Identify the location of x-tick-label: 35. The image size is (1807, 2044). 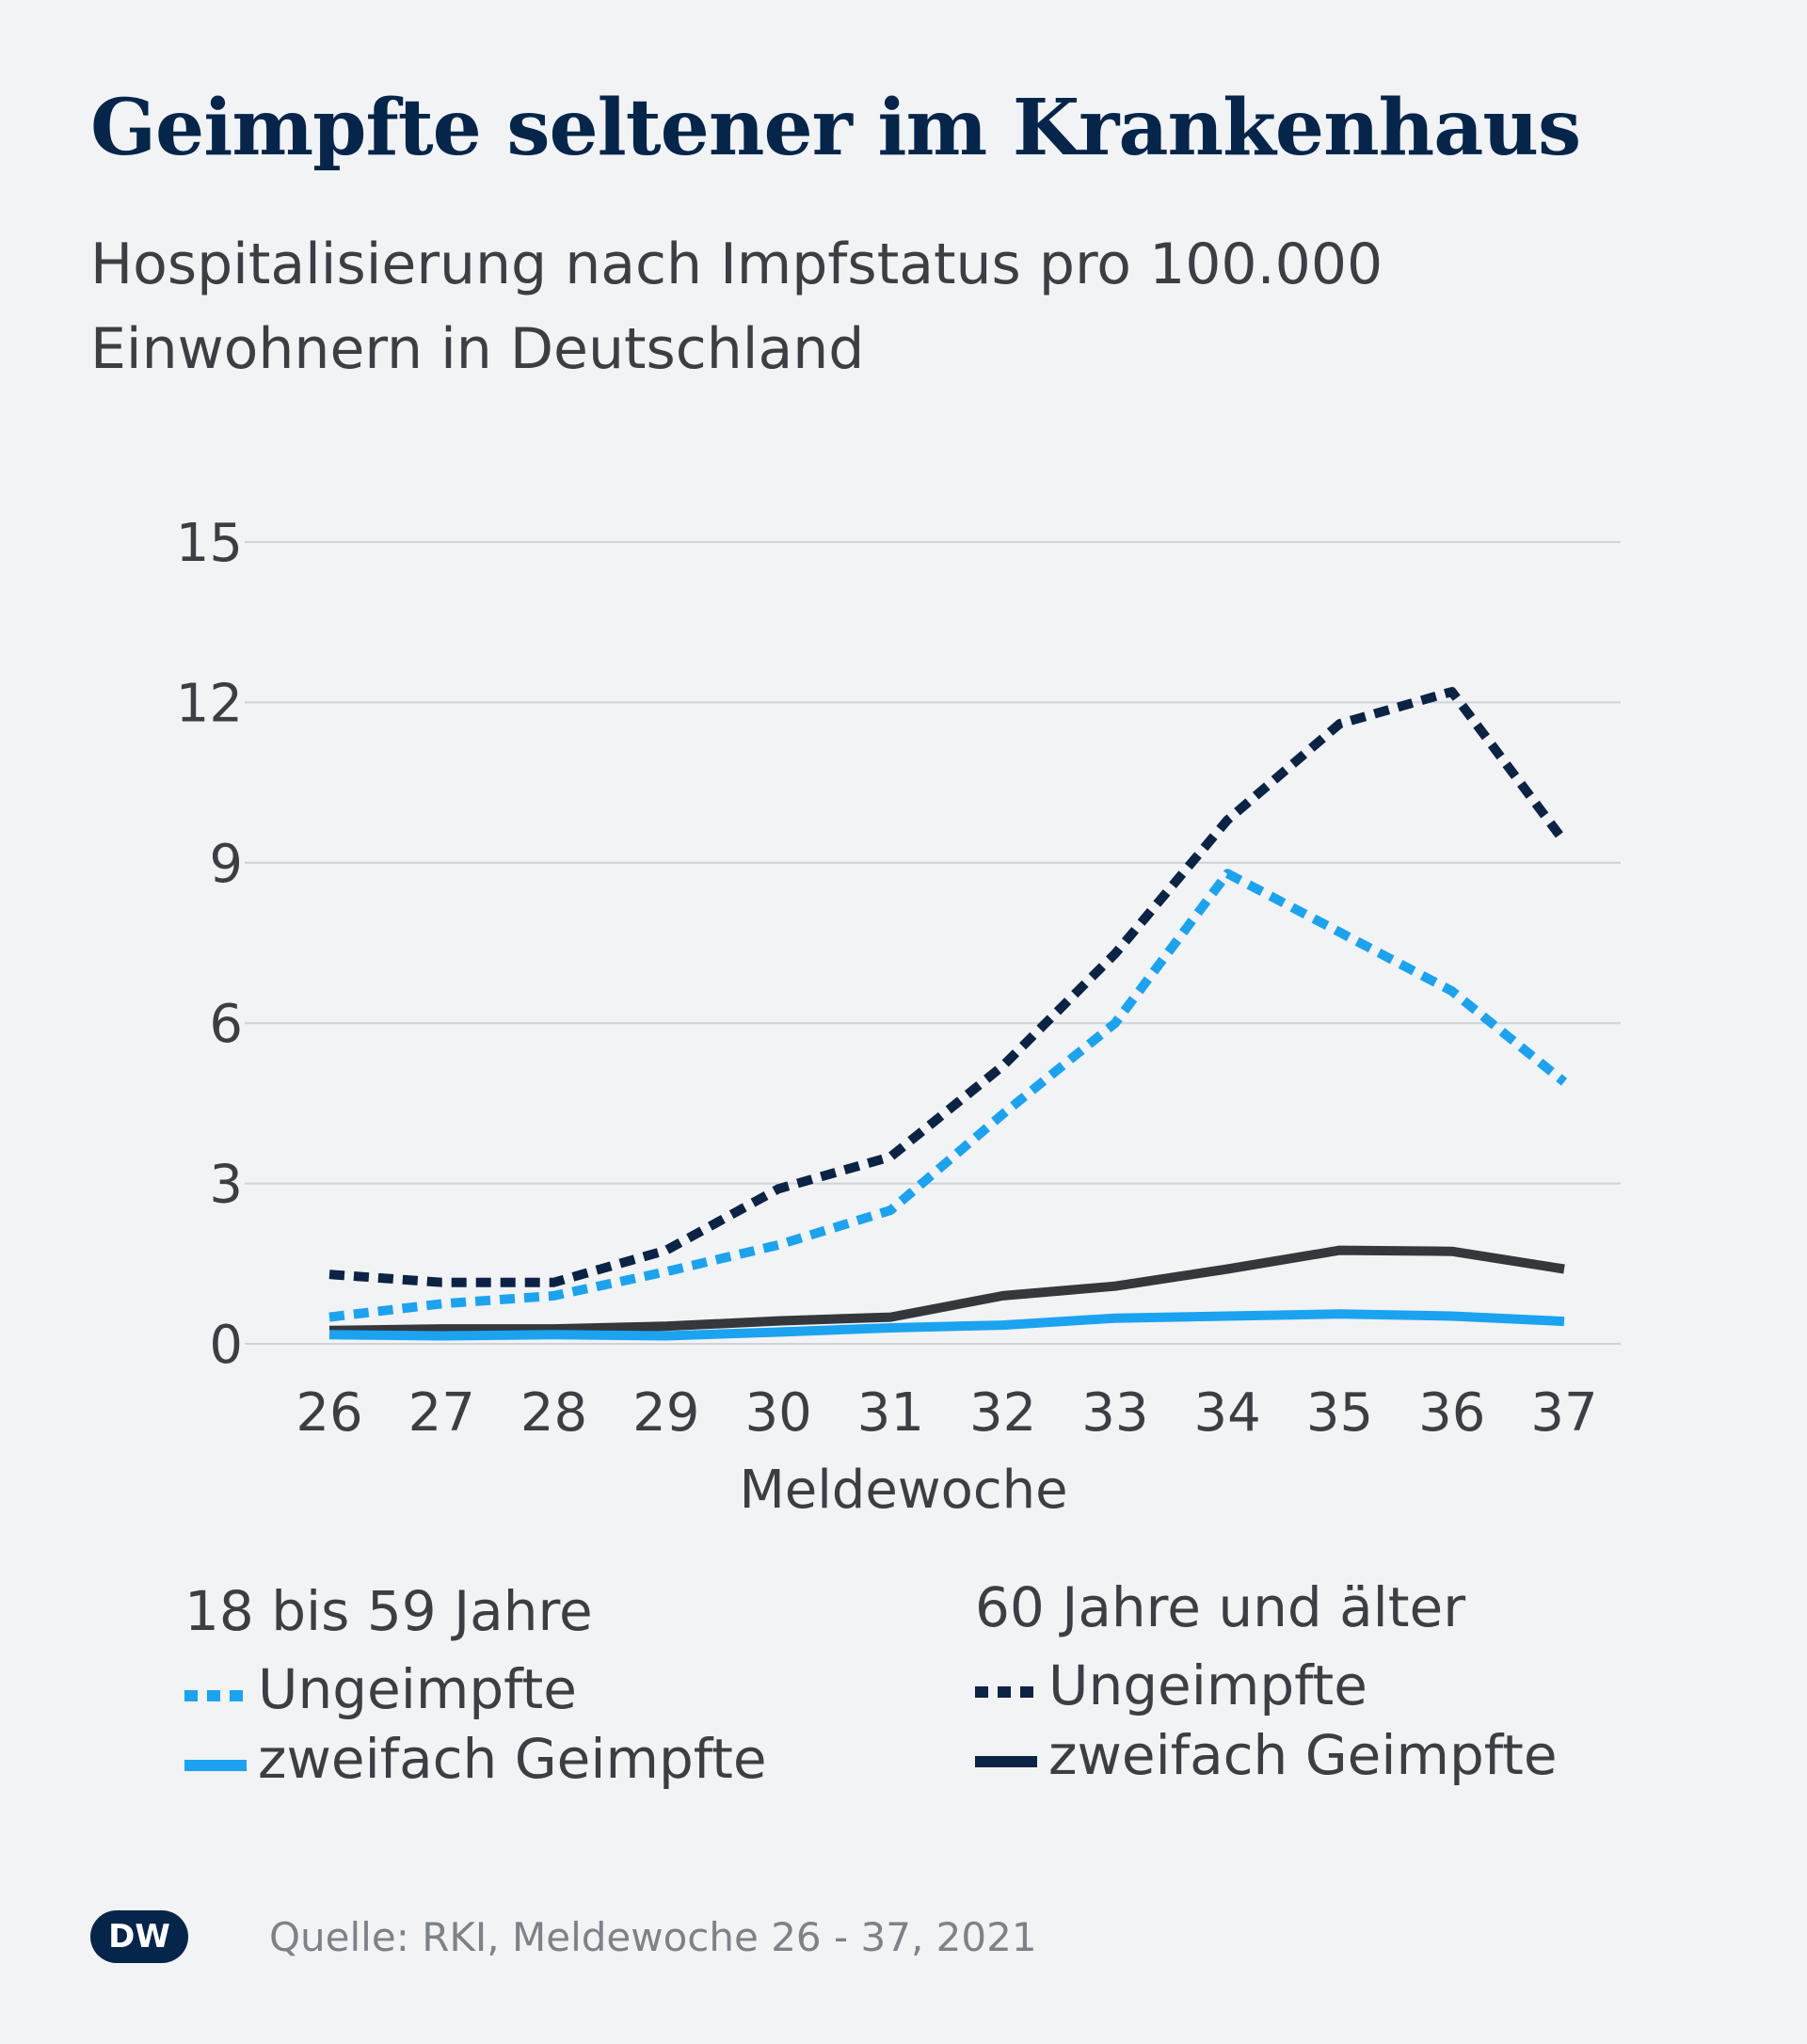
(1339, 1413).